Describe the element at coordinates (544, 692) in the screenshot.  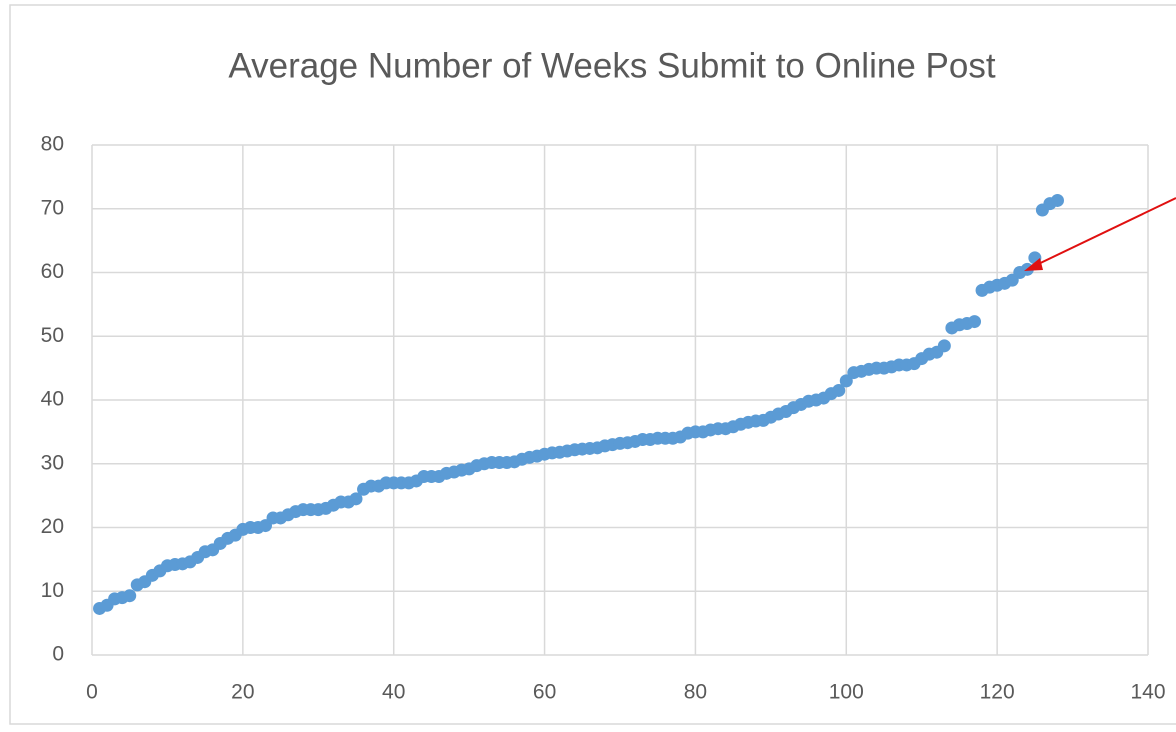
I see `x-tick-label: 60` at that location.